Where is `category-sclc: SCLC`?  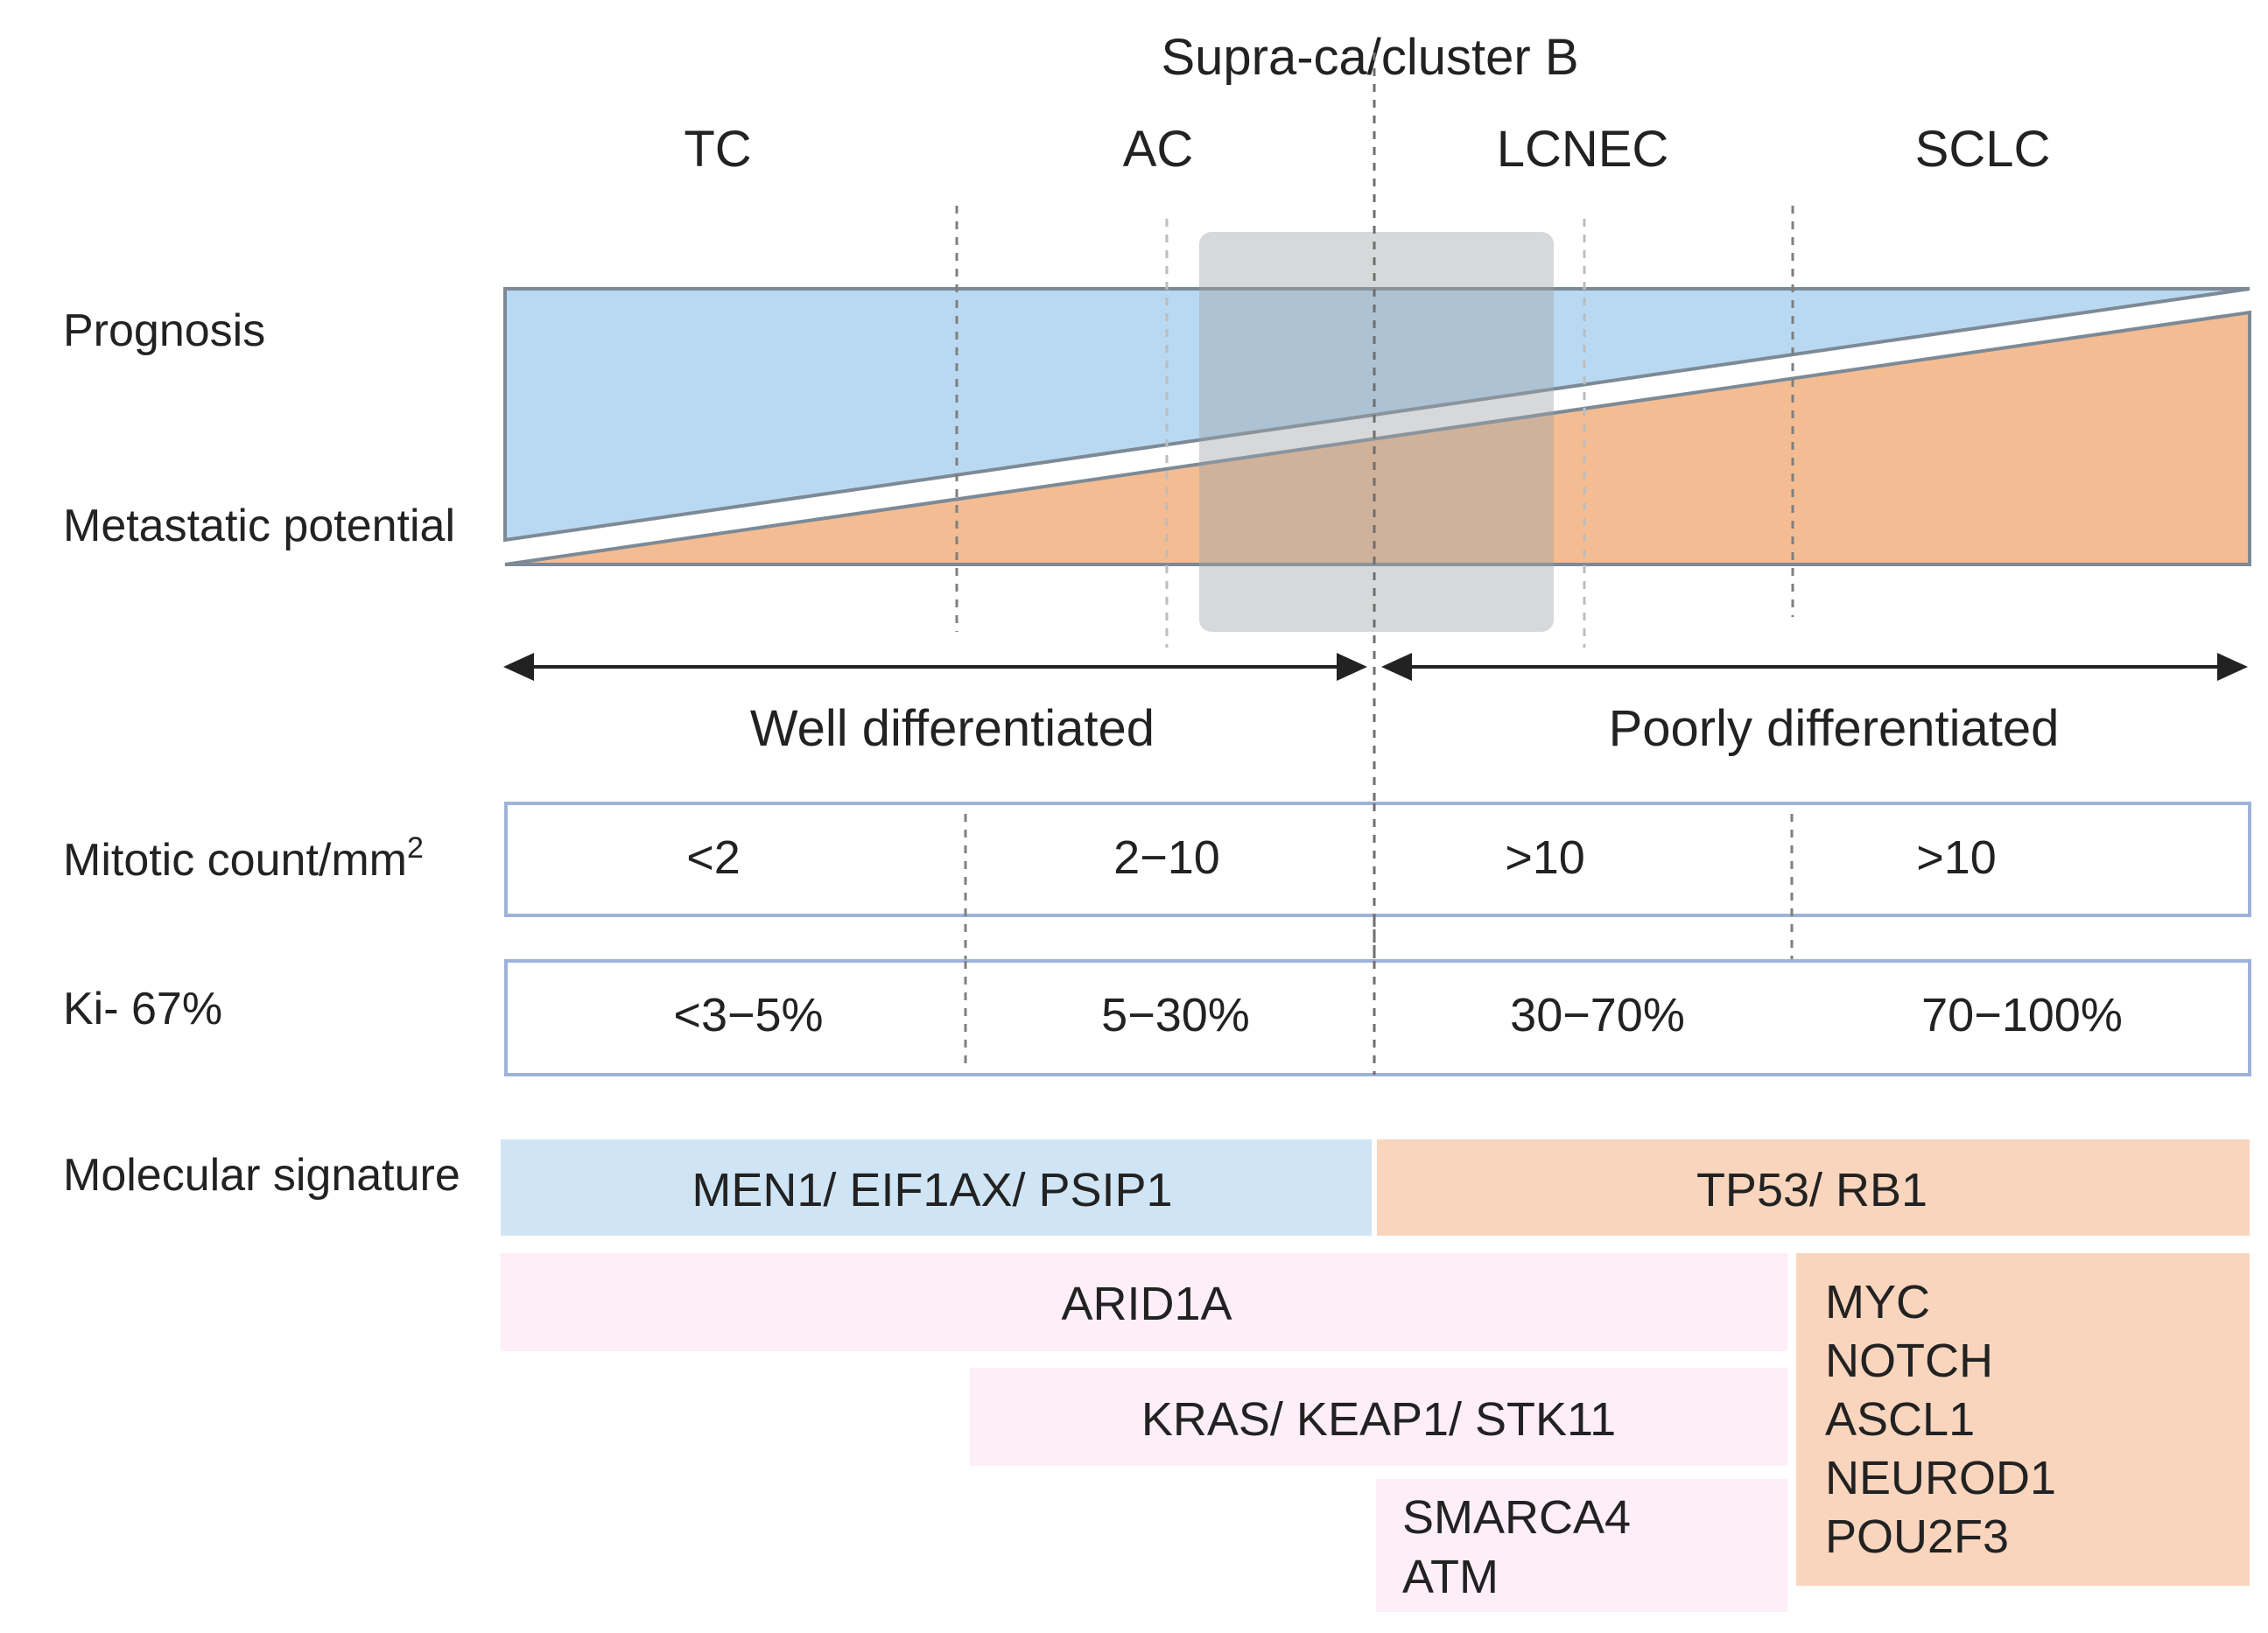
category-sclc: SCLC is located at coordinates (1983, 149).